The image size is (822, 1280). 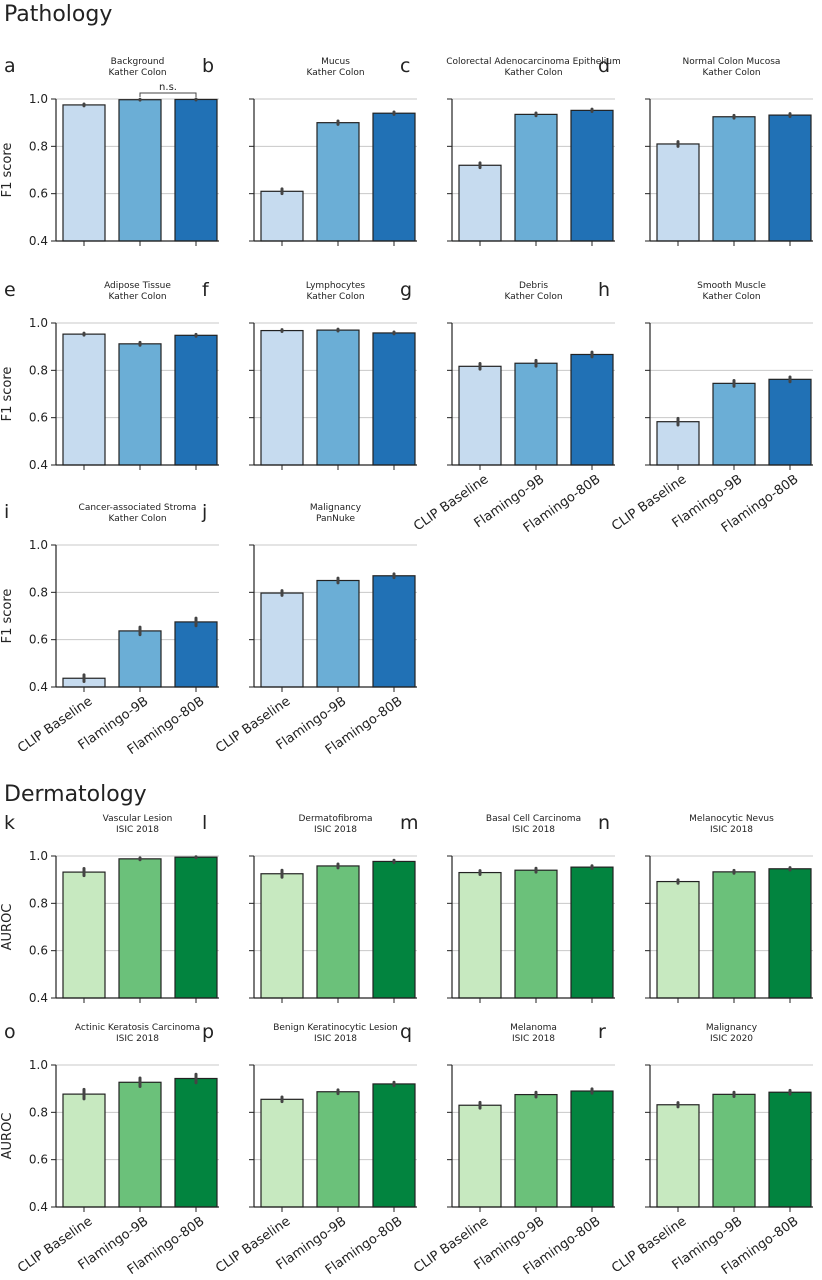 What do you see at coordinates (335, 62) in the screenshot?
I see `subplot-title: Mucus` at bounding box center [335, 62].